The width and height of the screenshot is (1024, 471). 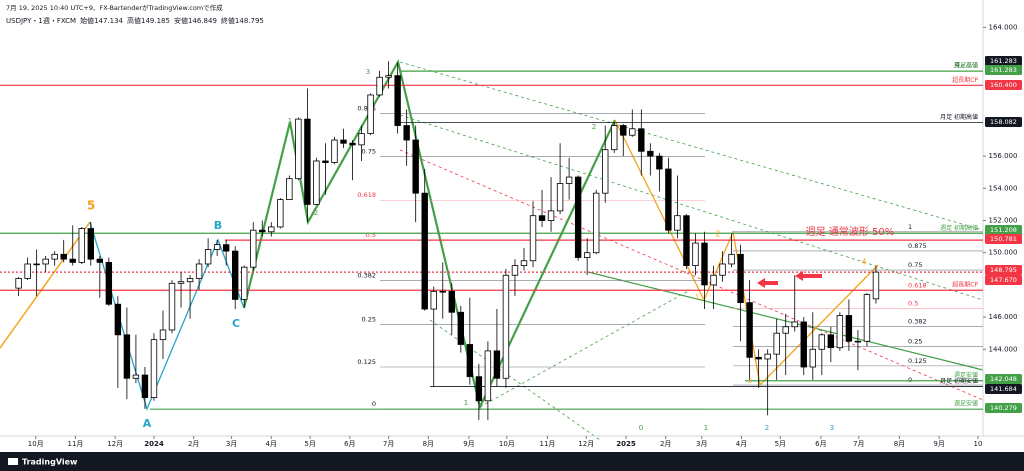 I want to click on annotation: C, so click(x=236, y=323).